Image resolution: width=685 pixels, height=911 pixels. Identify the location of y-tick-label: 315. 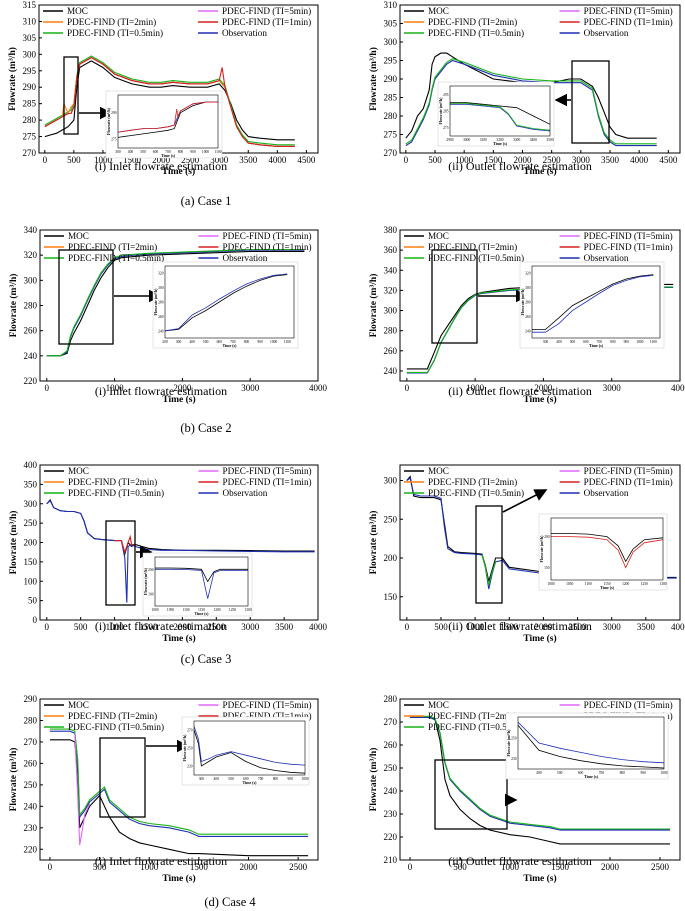
(30, 5).